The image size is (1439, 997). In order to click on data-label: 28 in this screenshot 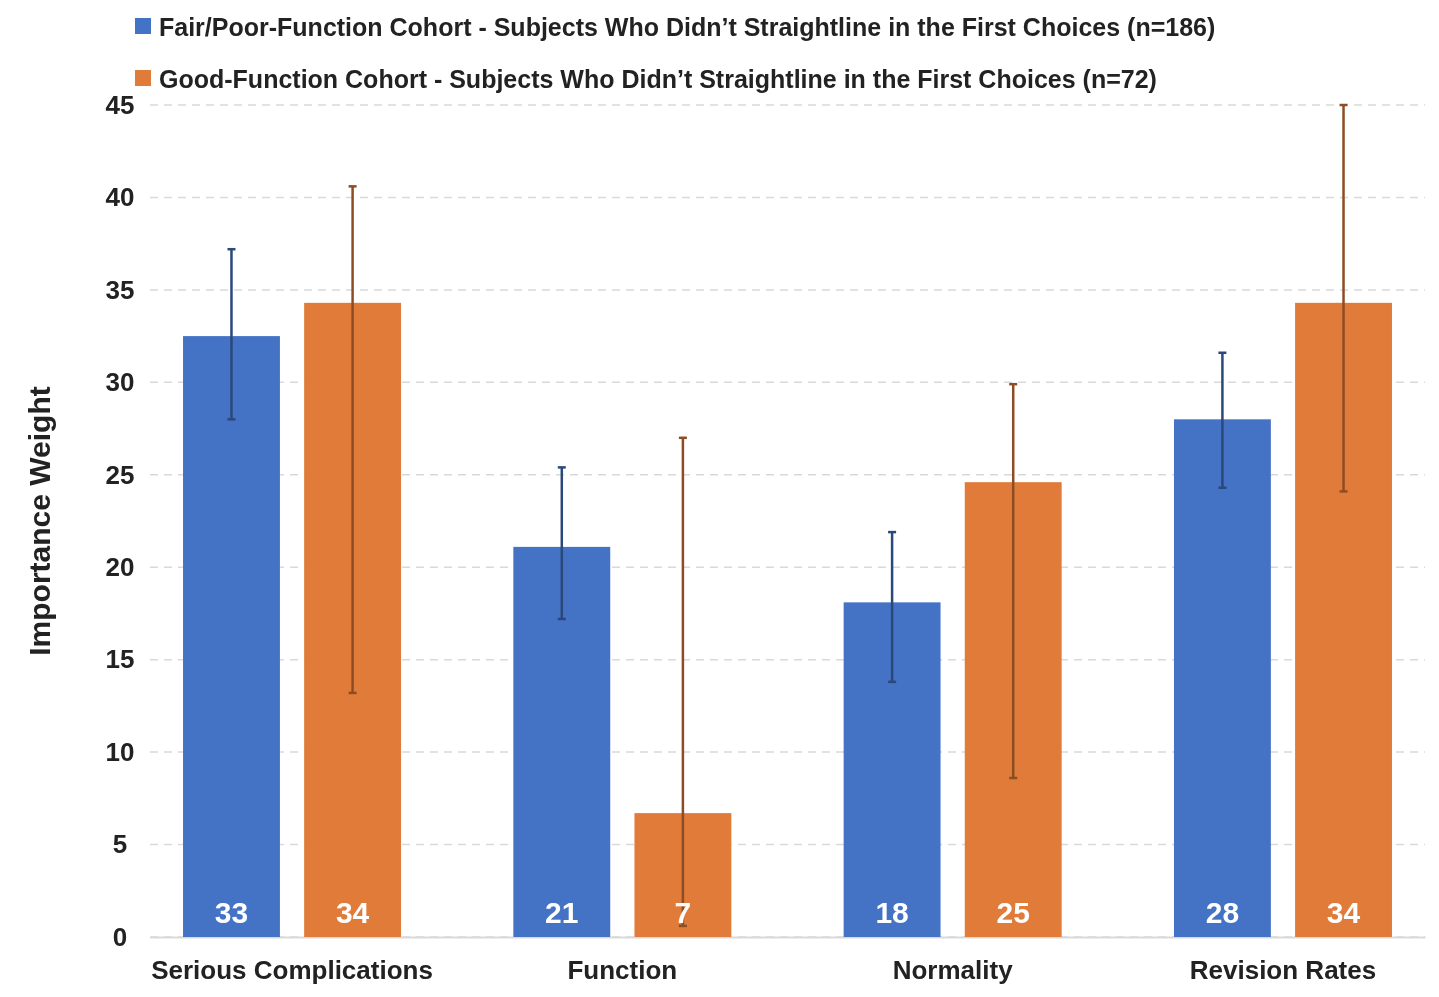, I will do `click(1222, 912)`.